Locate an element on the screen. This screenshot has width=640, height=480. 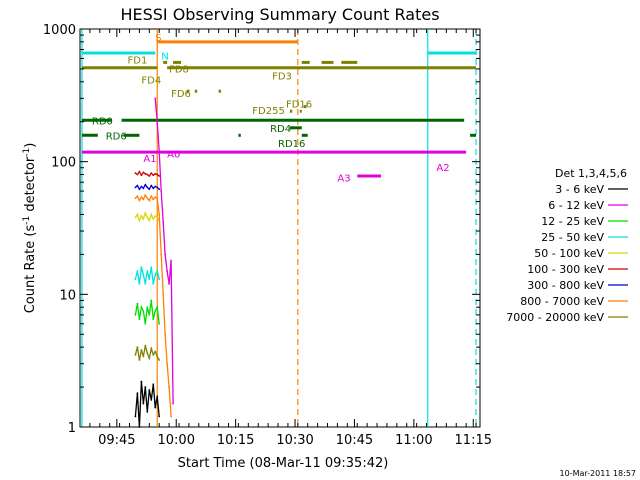
flag-label: RD0 is located at coordinates (102, 121).